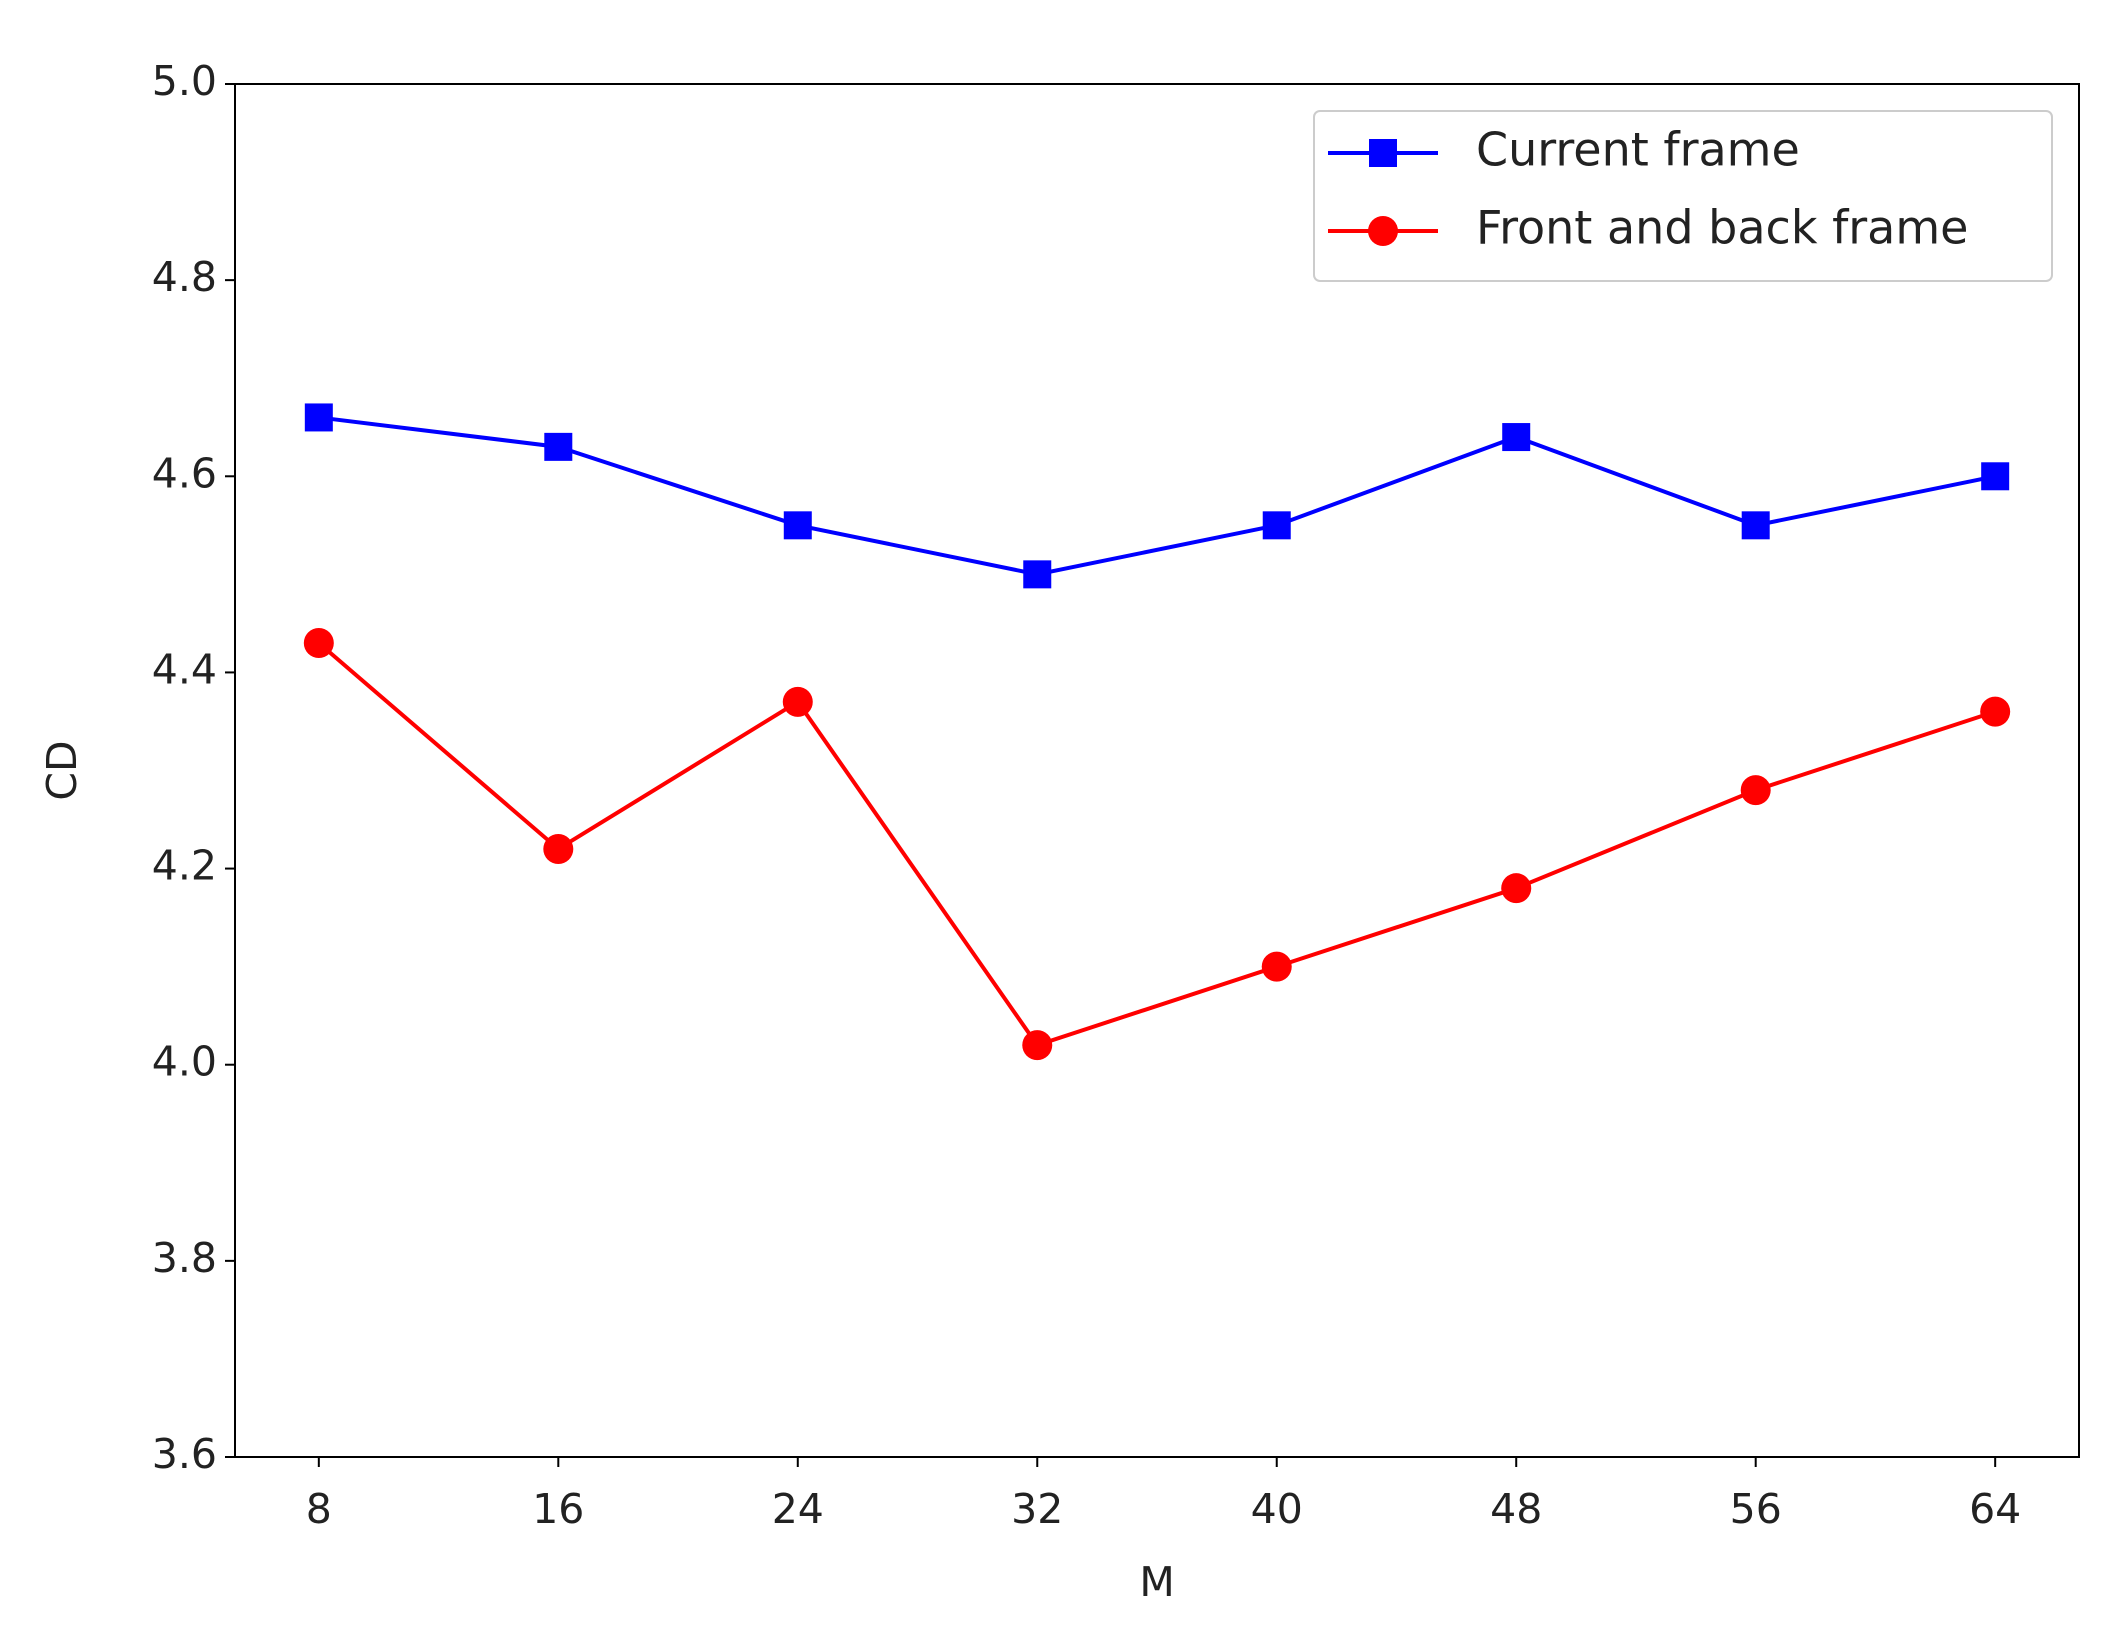  Describe the element at coordinates (1037, 1509) in the screenshot. I see `x-tick-label: 32` at that location.